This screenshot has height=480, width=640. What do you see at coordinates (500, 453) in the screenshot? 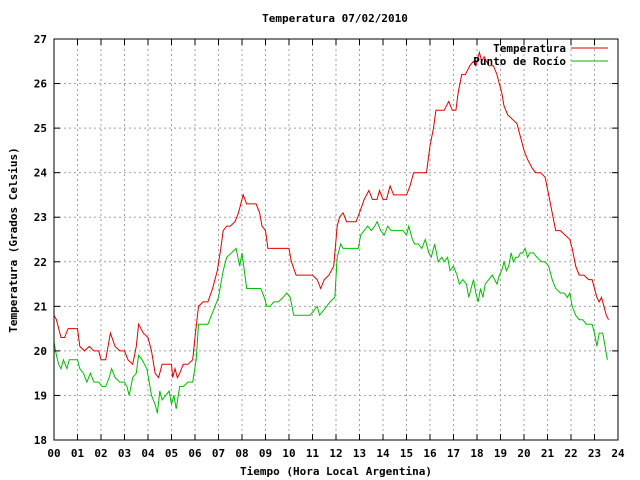
I see `x-tick-label: 19` at bounding box center [500, 453].